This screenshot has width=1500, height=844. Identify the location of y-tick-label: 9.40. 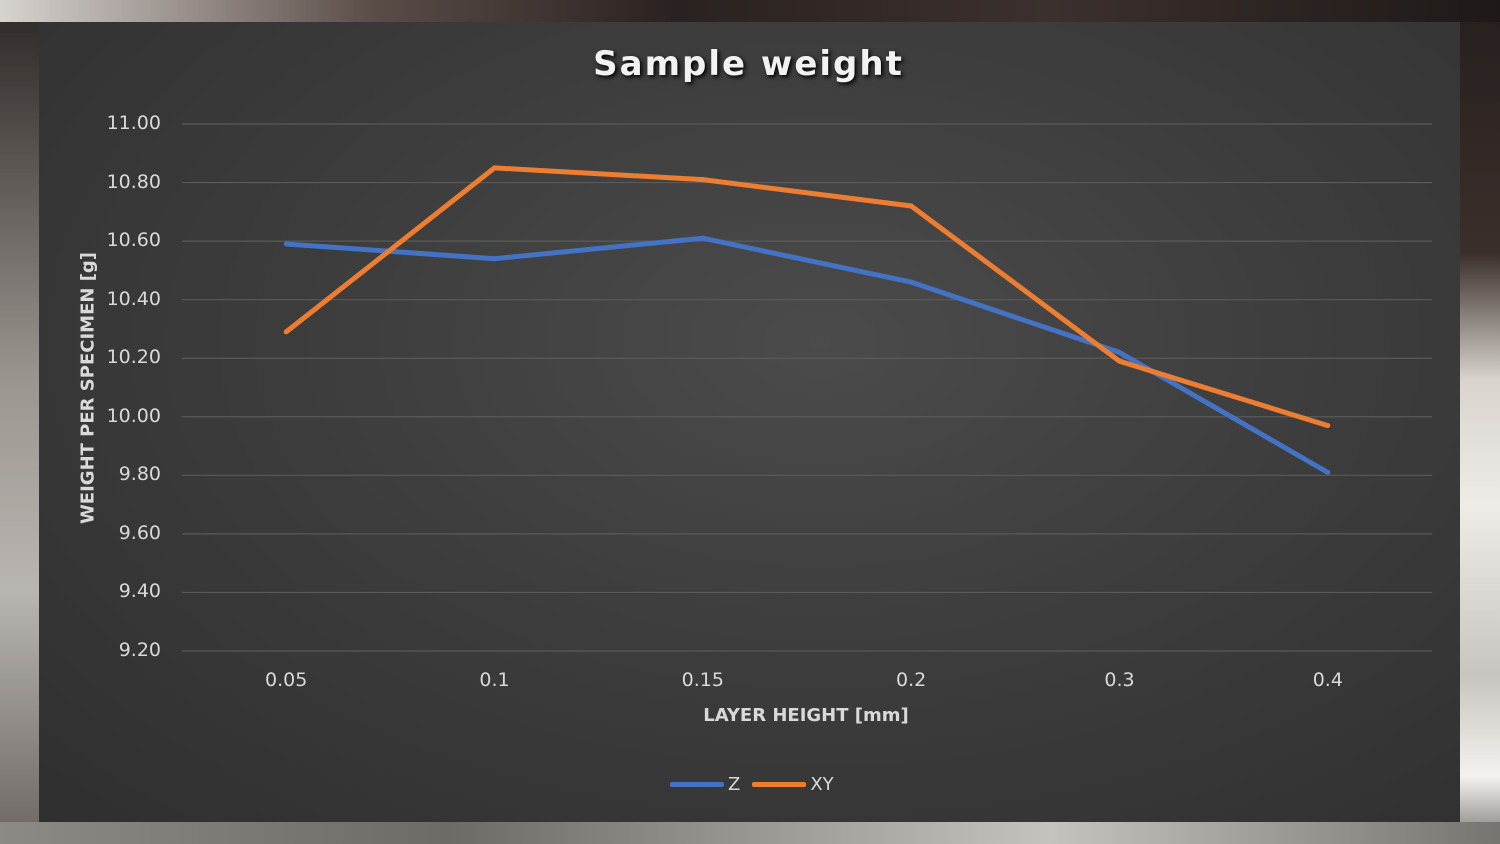
(139, 591).